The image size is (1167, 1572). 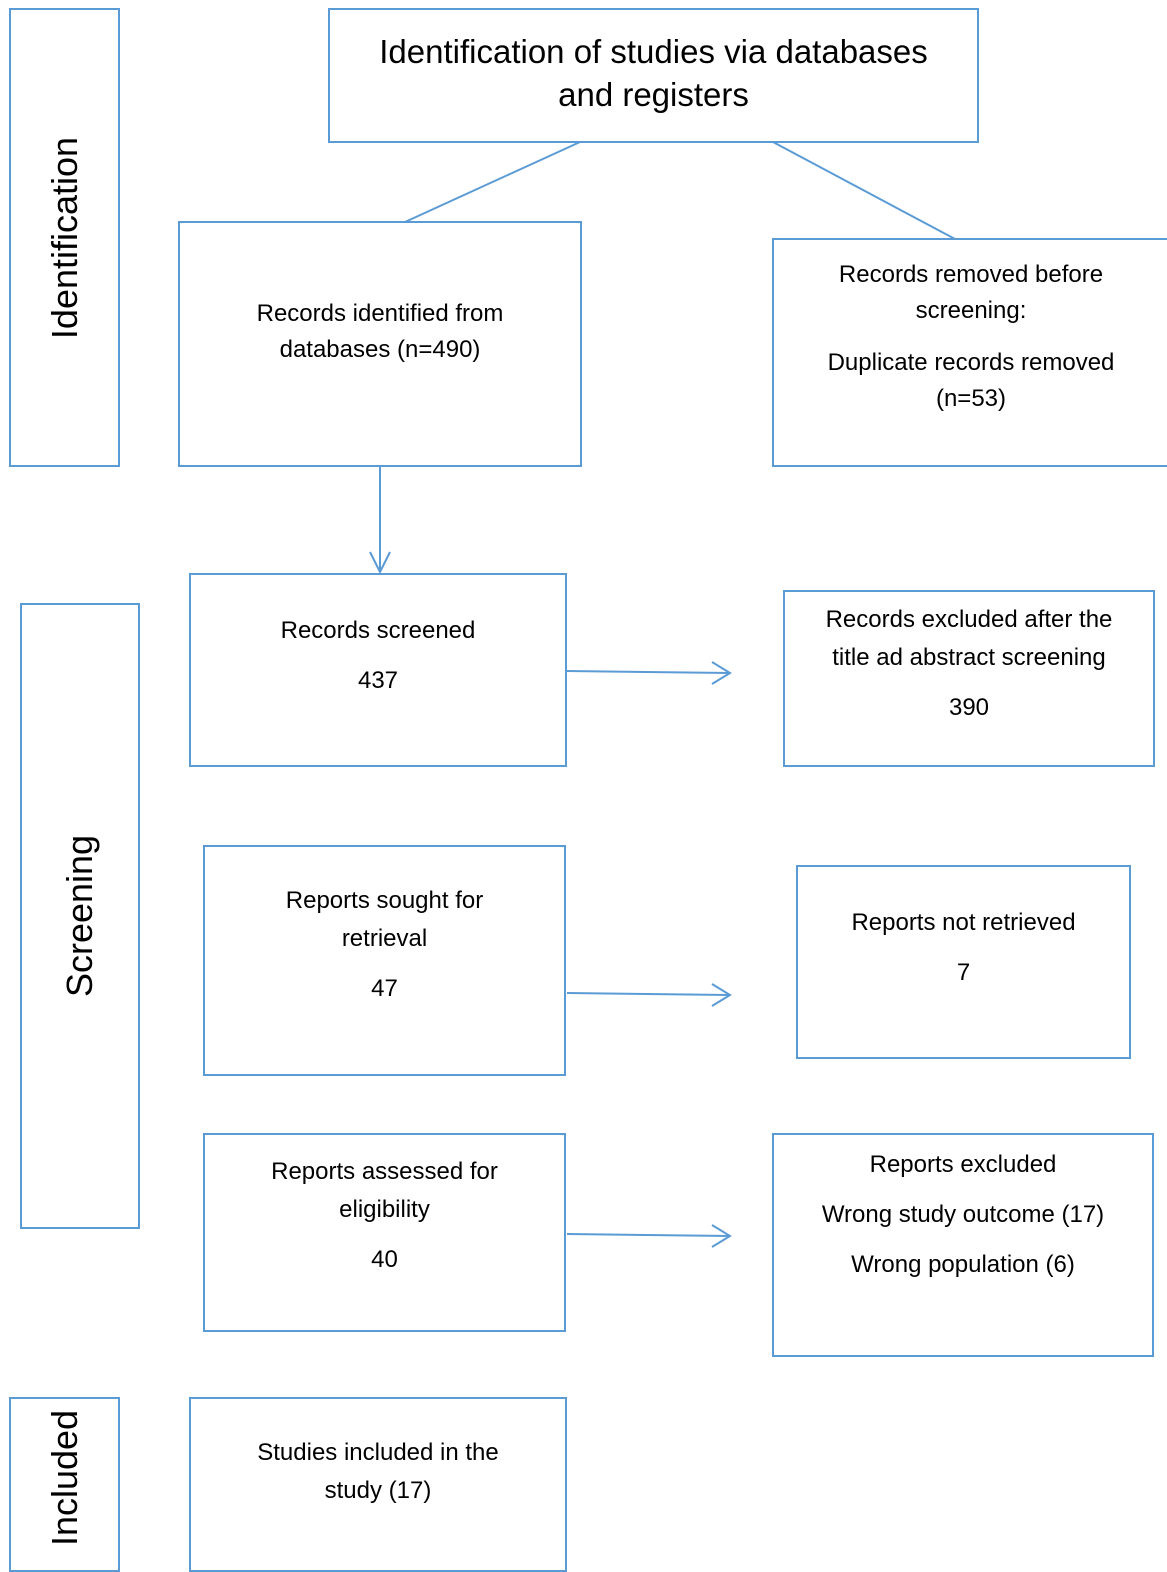 What do you see at coordinates (378, 630) in the screenshot?
I see `records-screened-label: Records screened` at bounding box center [378, 630].